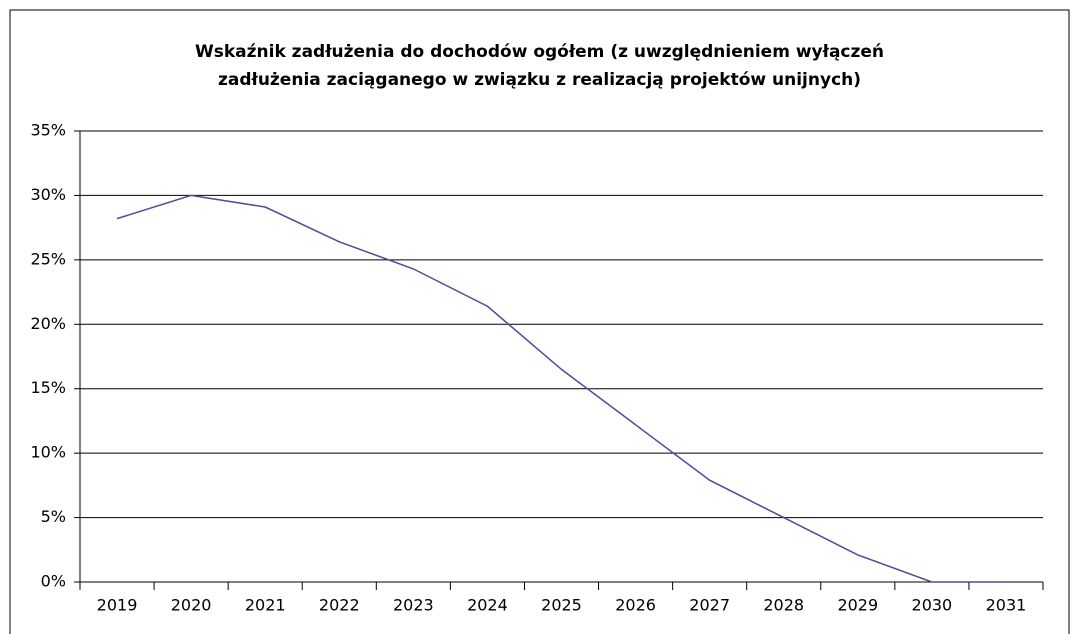 Image resolution: width=1079 pixels, height=634 pixels. Describe the element at coordinates (783, 605) in the screenshot. I see `x-tick-label: 2028` at that location.